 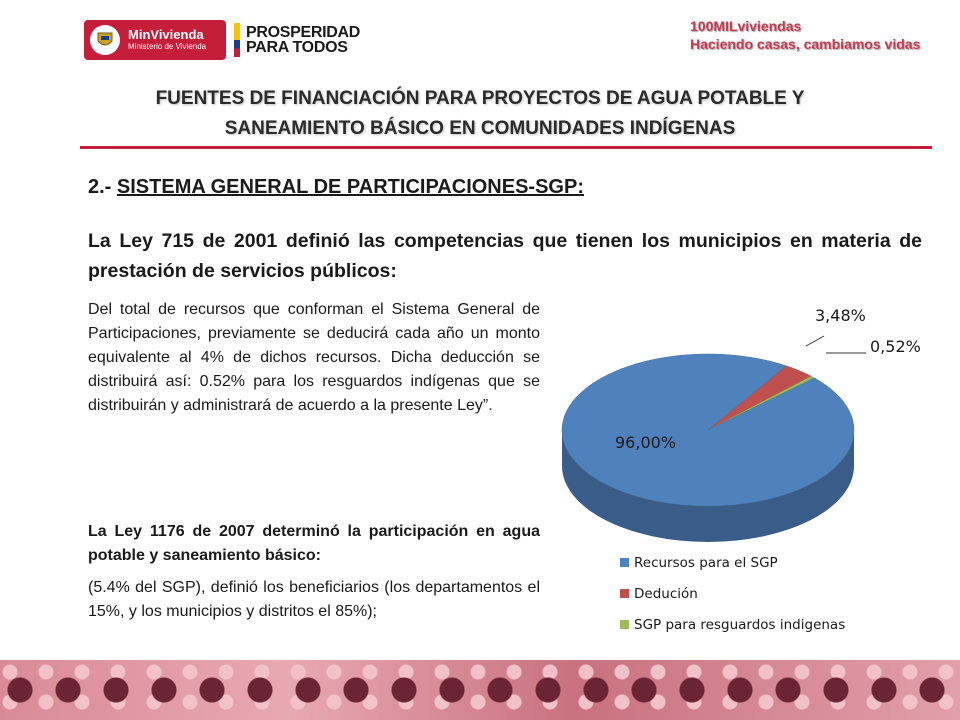 I want to click on prosperidad-line2: PARA TODOS, so click(x=297, y=47).